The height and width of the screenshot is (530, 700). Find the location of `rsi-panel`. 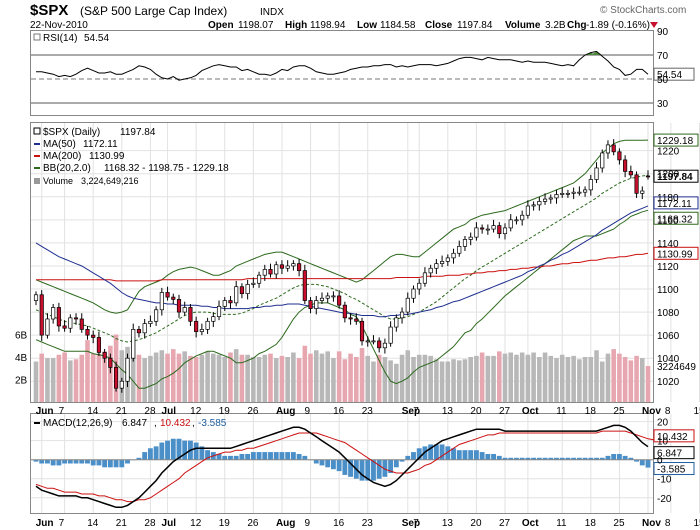

rsi-panel is located at coordinates (342, 73).